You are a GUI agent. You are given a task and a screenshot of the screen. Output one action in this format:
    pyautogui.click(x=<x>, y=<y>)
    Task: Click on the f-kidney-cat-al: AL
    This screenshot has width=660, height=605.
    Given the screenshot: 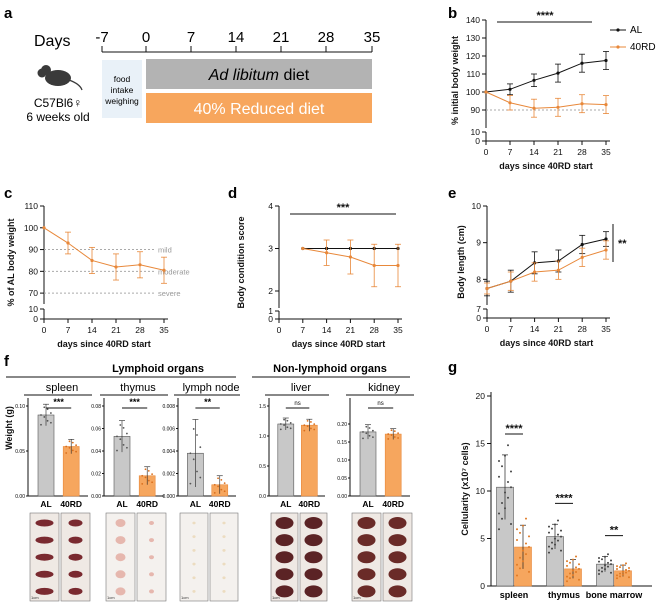 What is the action you would take?
    pyautogui.click(x=367, y=504)
    